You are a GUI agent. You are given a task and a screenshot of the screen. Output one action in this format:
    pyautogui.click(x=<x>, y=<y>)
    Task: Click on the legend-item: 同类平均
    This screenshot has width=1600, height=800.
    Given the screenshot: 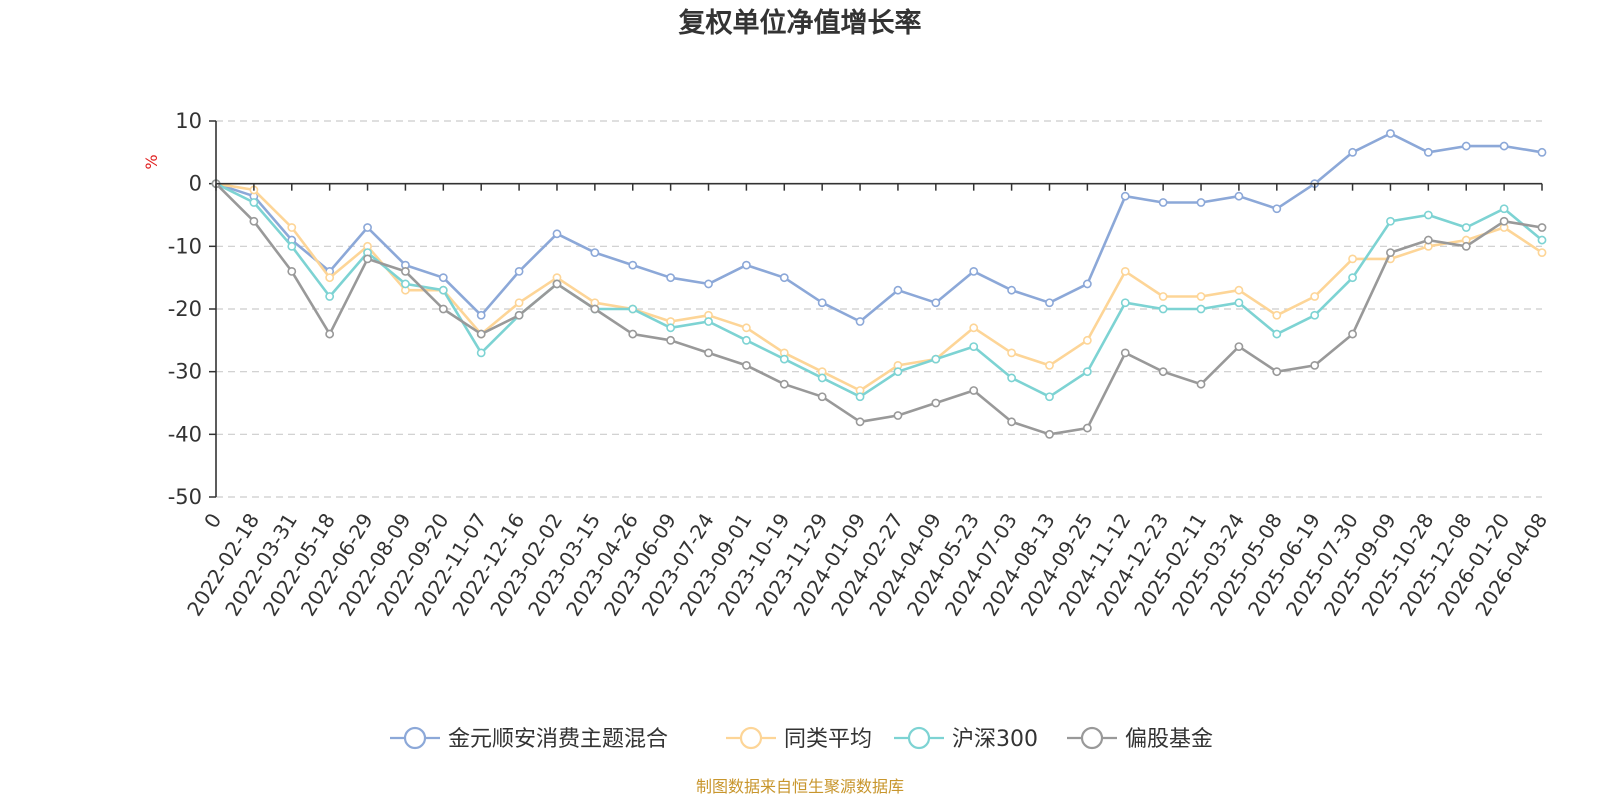 What is the action you would take?
    pyautogui.click(x=799, y=739)
    